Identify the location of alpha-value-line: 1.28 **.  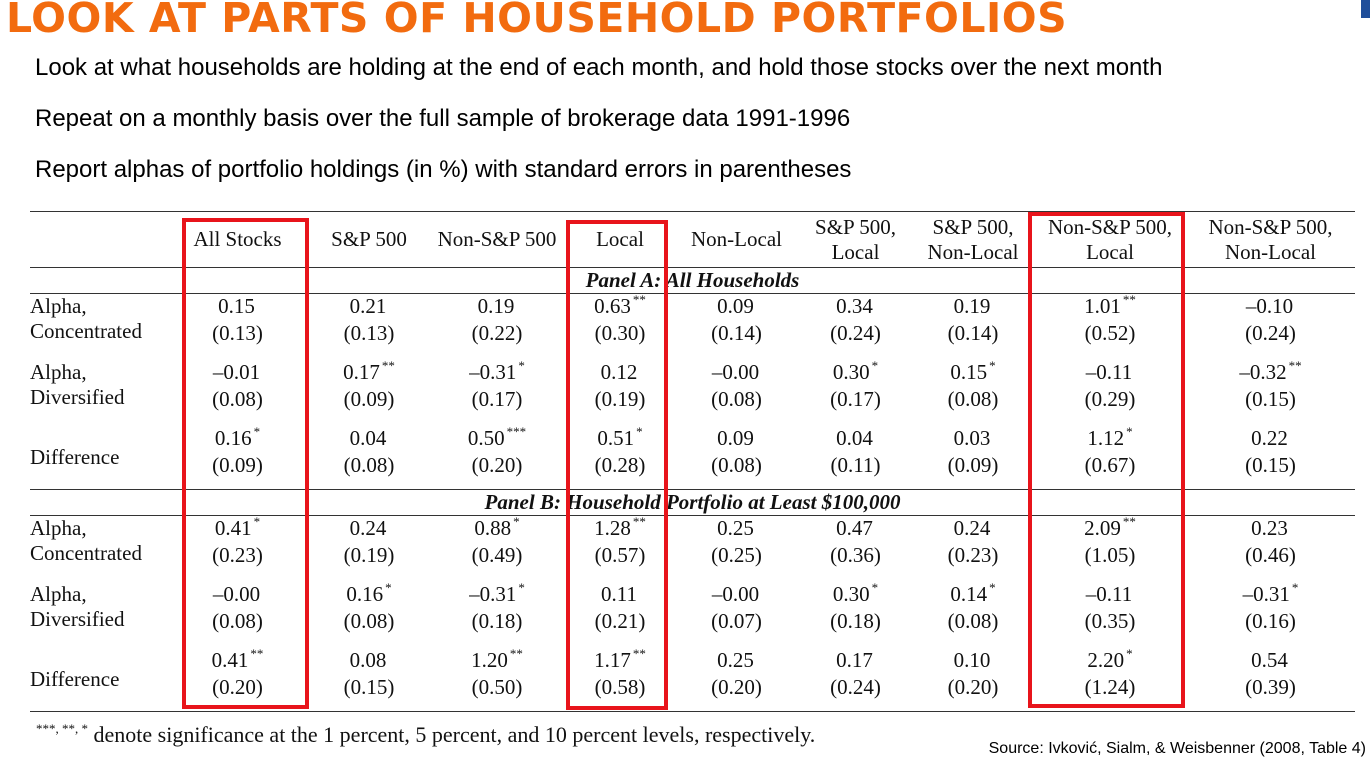
(620, 528).